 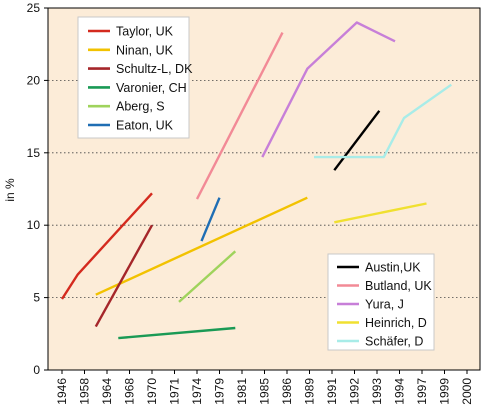 I want to click on y-tick-label: 15, so click(x=34, y=153).